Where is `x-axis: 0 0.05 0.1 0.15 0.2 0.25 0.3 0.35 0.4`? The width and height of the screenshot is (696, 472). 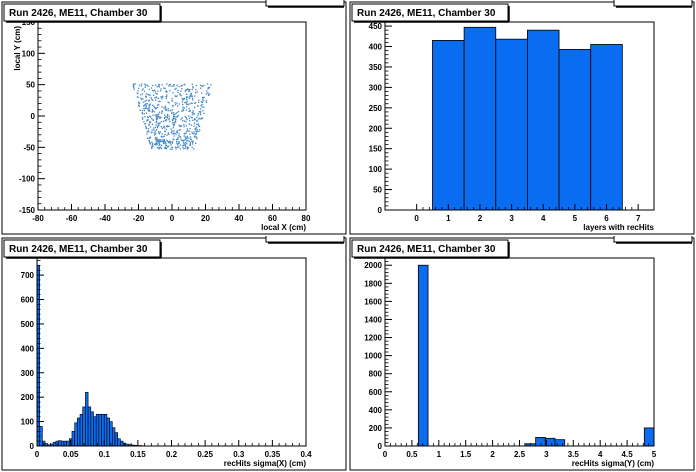 x-axis: 0 0.05 0.1 0.15 0.2 0.25 0.3 0.35 0.4 is located at coordinates (173, 449).